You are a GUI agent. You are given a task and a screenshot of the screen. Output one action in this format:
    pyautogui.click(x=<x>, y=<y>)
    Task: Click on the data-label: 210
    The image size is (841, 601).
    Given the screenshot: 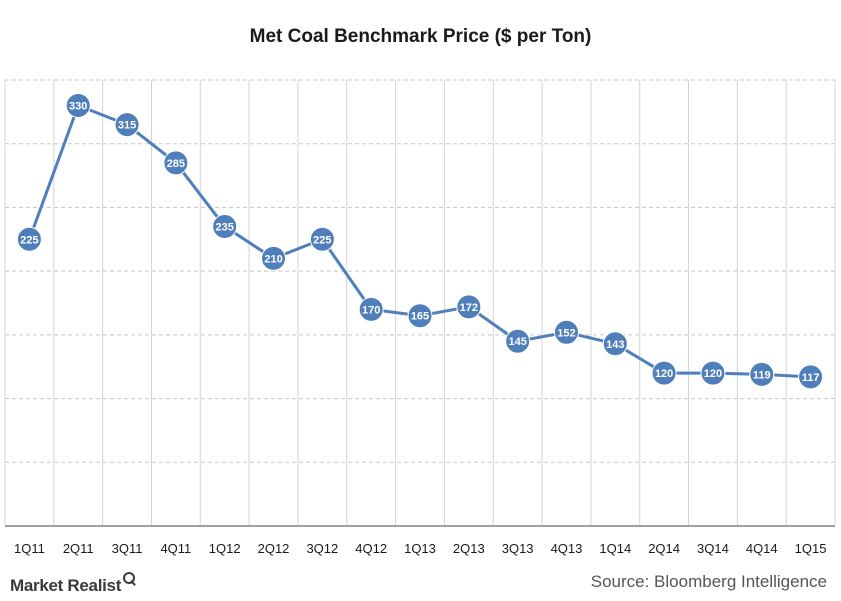 What is the action you would take?
    pyautogui.click(x=273, y=259)
    